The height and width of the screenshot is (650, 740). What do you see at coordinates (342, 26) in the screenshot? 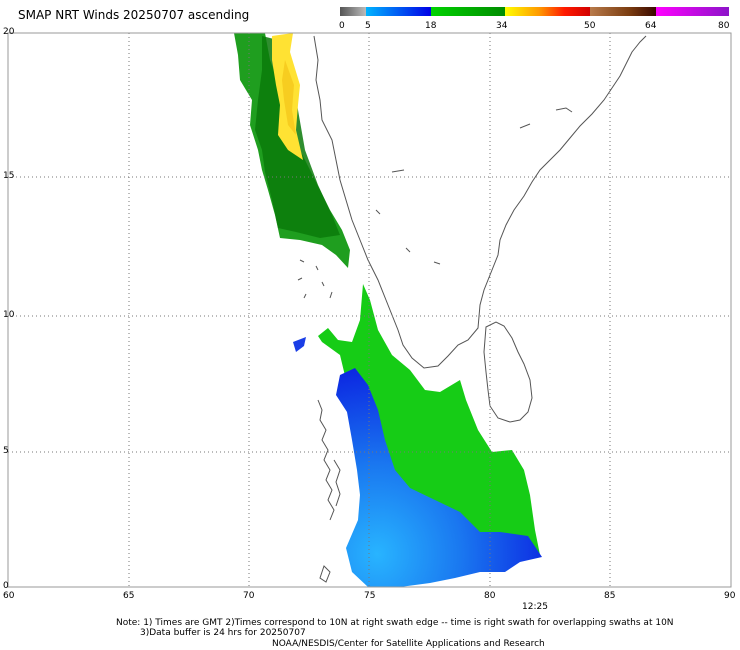
I see `colorbar-tick-0: 0` at bounding box center [342, 26].